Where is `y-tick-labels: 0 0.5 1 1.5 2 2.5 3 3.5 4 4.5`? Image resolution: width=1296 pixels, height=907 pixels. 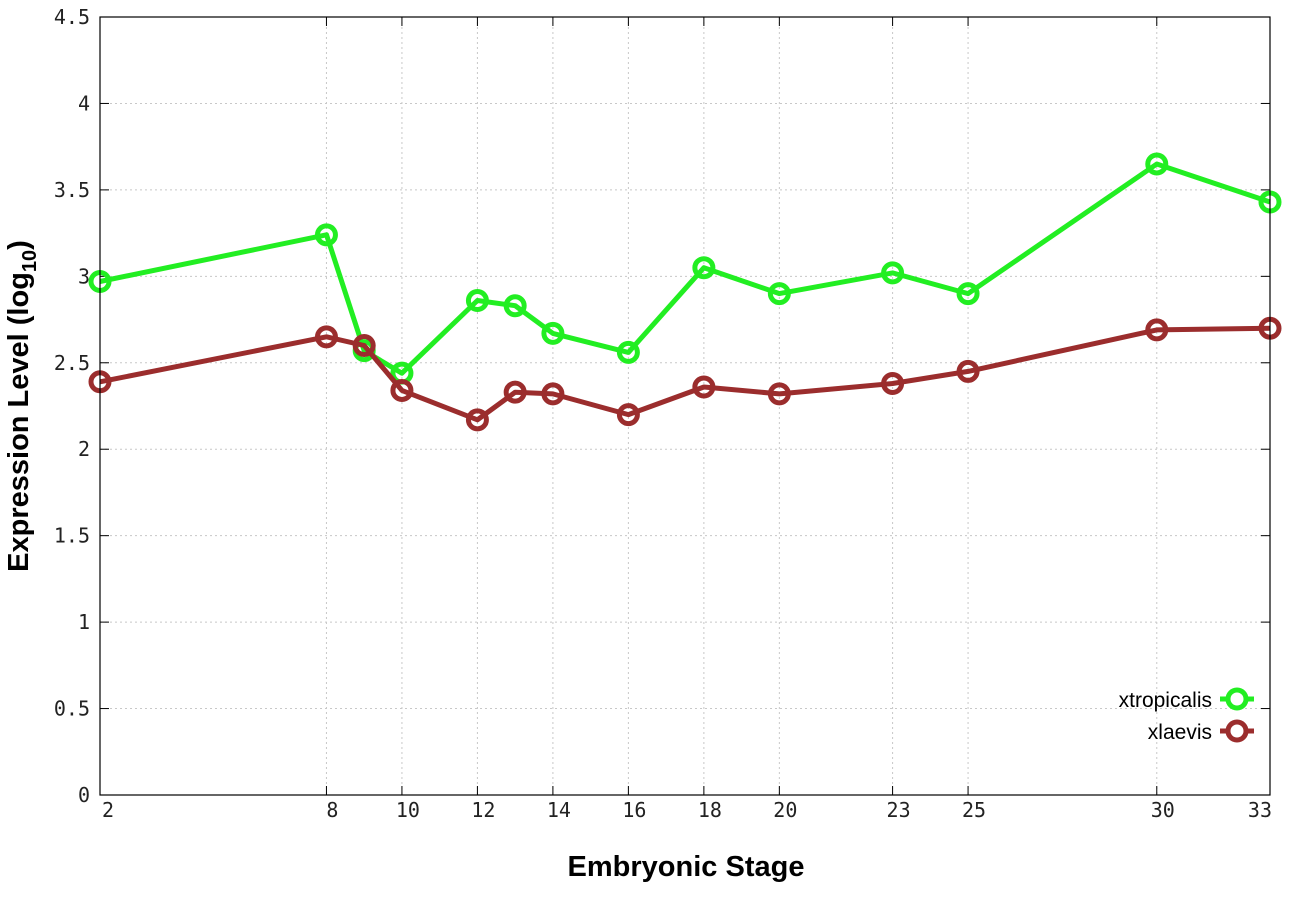 y-tick-labels: 0 0.5 1 1.5 2 2.5 3 3.5 4 4.5 is located at coordinates (72, 406).